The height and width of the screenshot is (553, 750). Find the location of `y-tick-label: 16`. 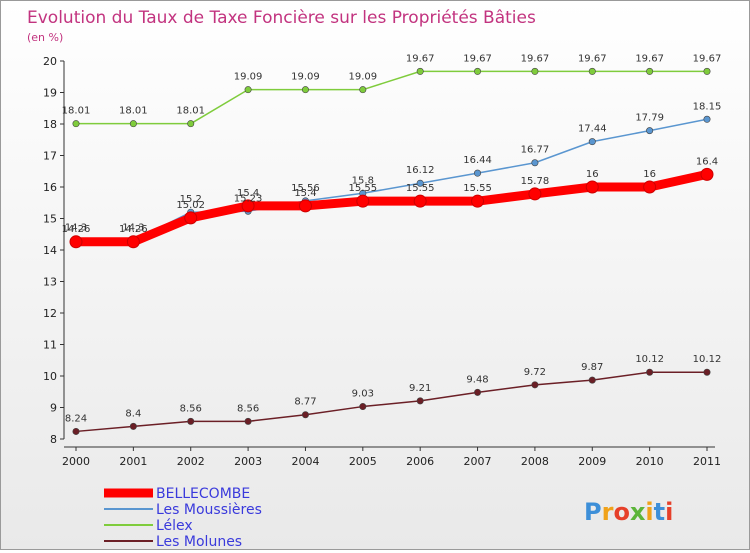

y-tick-label: 16 is located at coordinates (50, 187).